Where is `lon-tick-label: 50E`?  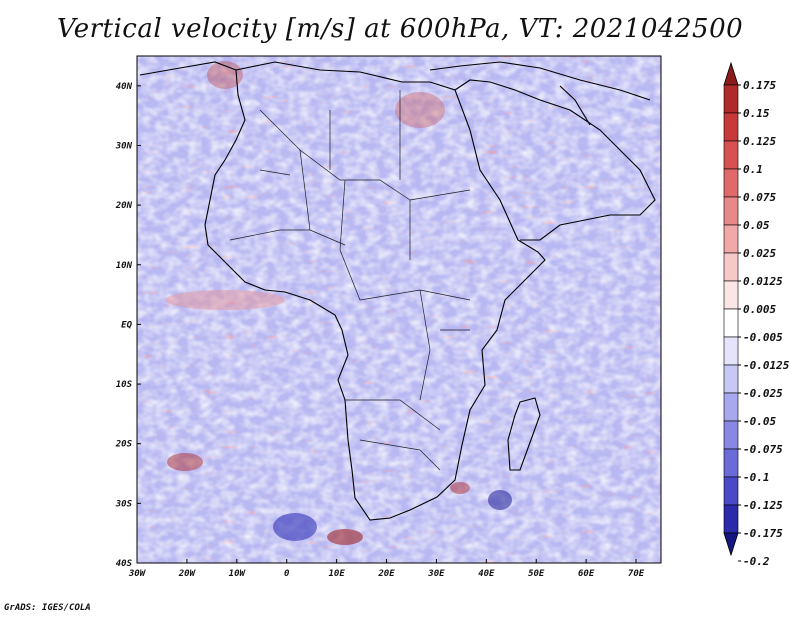
lon-tick-label: 50E is located at coordinates (536, 574).